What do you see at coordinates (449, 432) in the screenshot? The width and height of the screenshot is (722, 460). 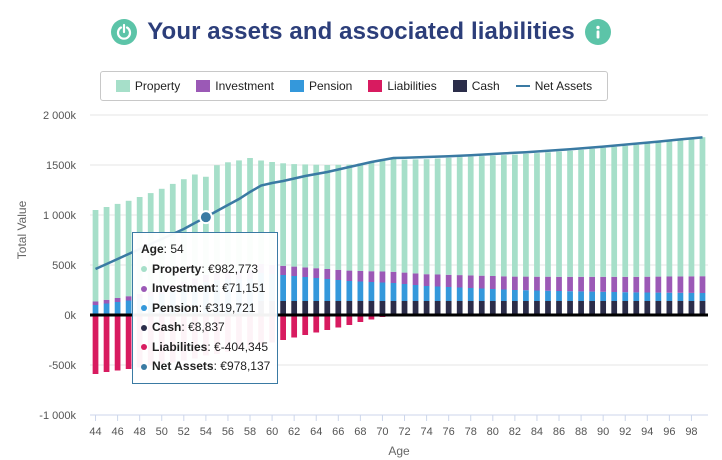 I see `x-tick-label: 76` at bounding box center [449, 432].